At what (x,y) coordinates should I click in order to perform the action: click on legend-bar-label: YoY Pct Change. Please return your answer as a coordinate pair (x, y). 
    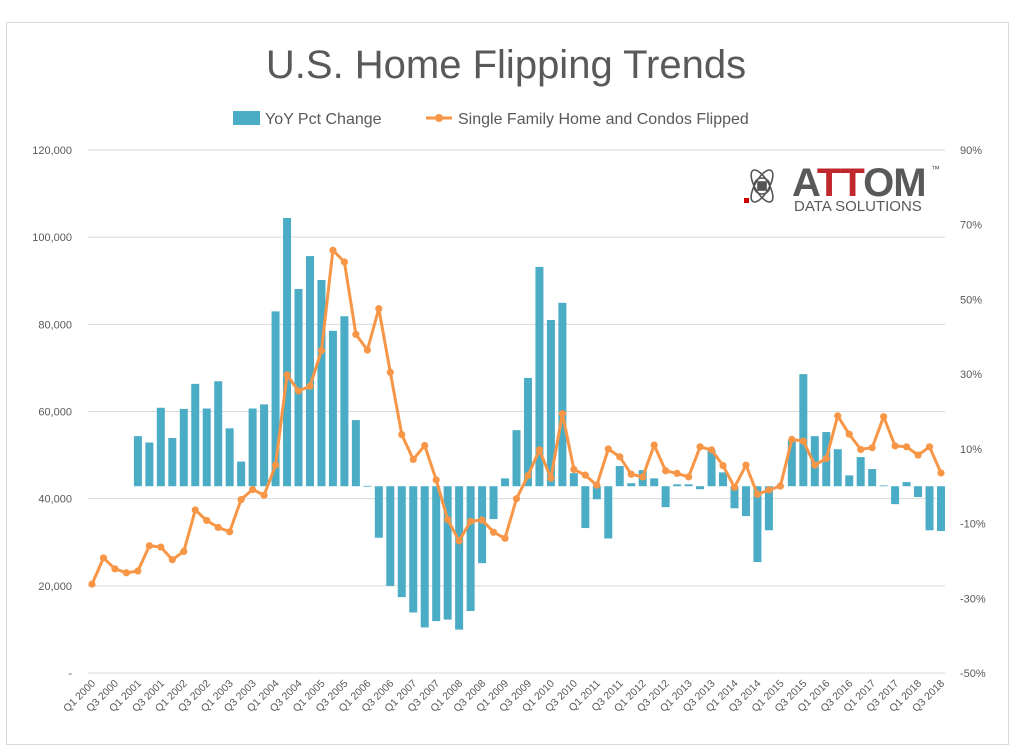
    Looking at the image, I should click on (323, 119).